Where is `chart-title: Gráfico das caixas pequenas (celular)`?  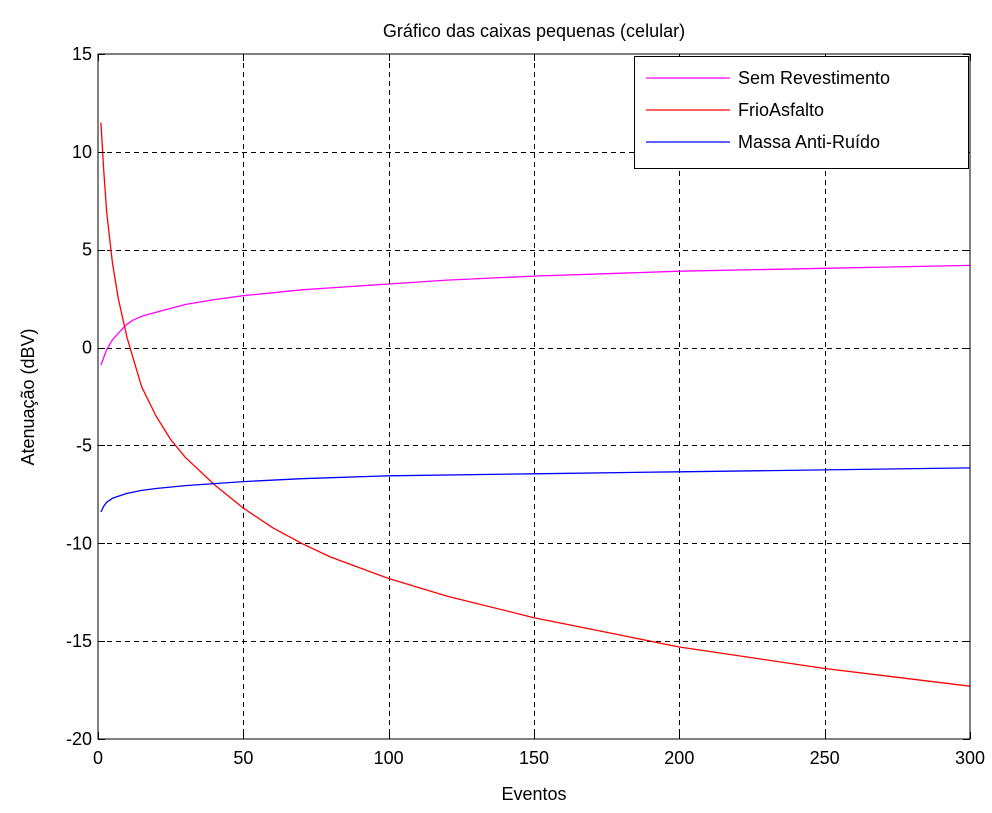 chart-title: Gráfico das caixas pequenas (celular) is located at coordinates (534, 31).